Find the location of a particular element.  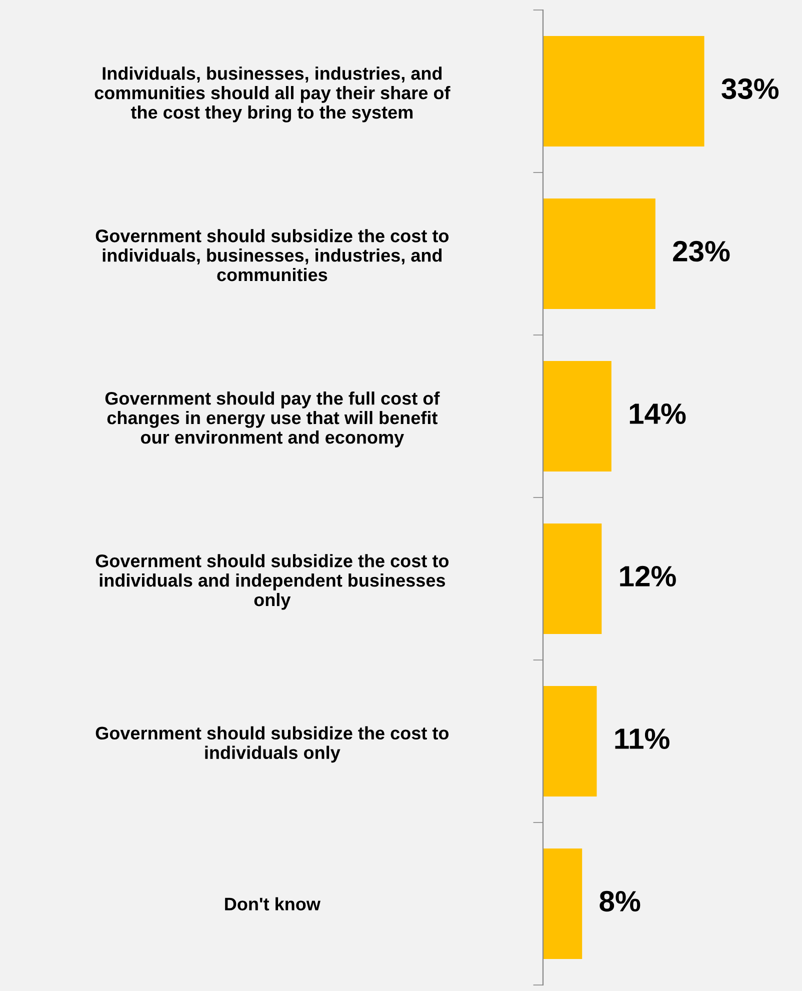

data-label: 14% is located at coordinates (658, 414).